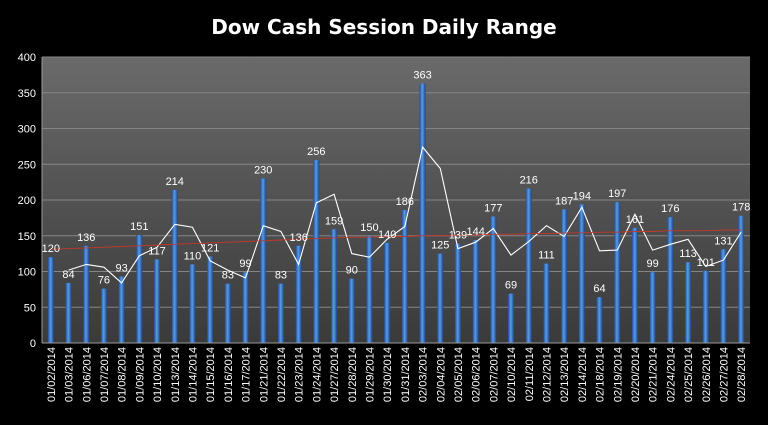 The image size is (768, 425). I want to click on x-tick-label: 02/24/2014, so click(671, 374).